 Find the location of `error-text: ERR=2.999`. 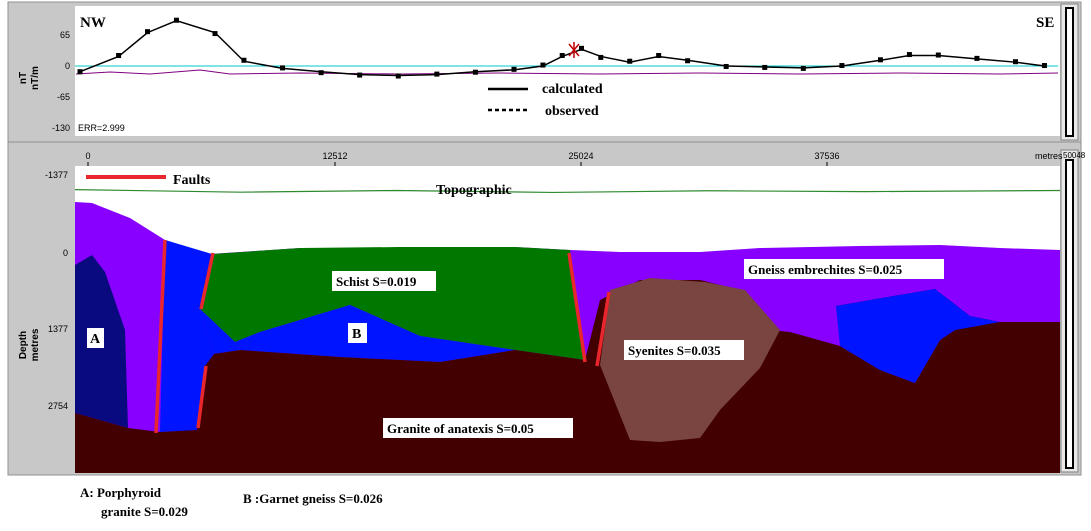

error-text: ERR=2.999 is located at coordinates (101, 128).